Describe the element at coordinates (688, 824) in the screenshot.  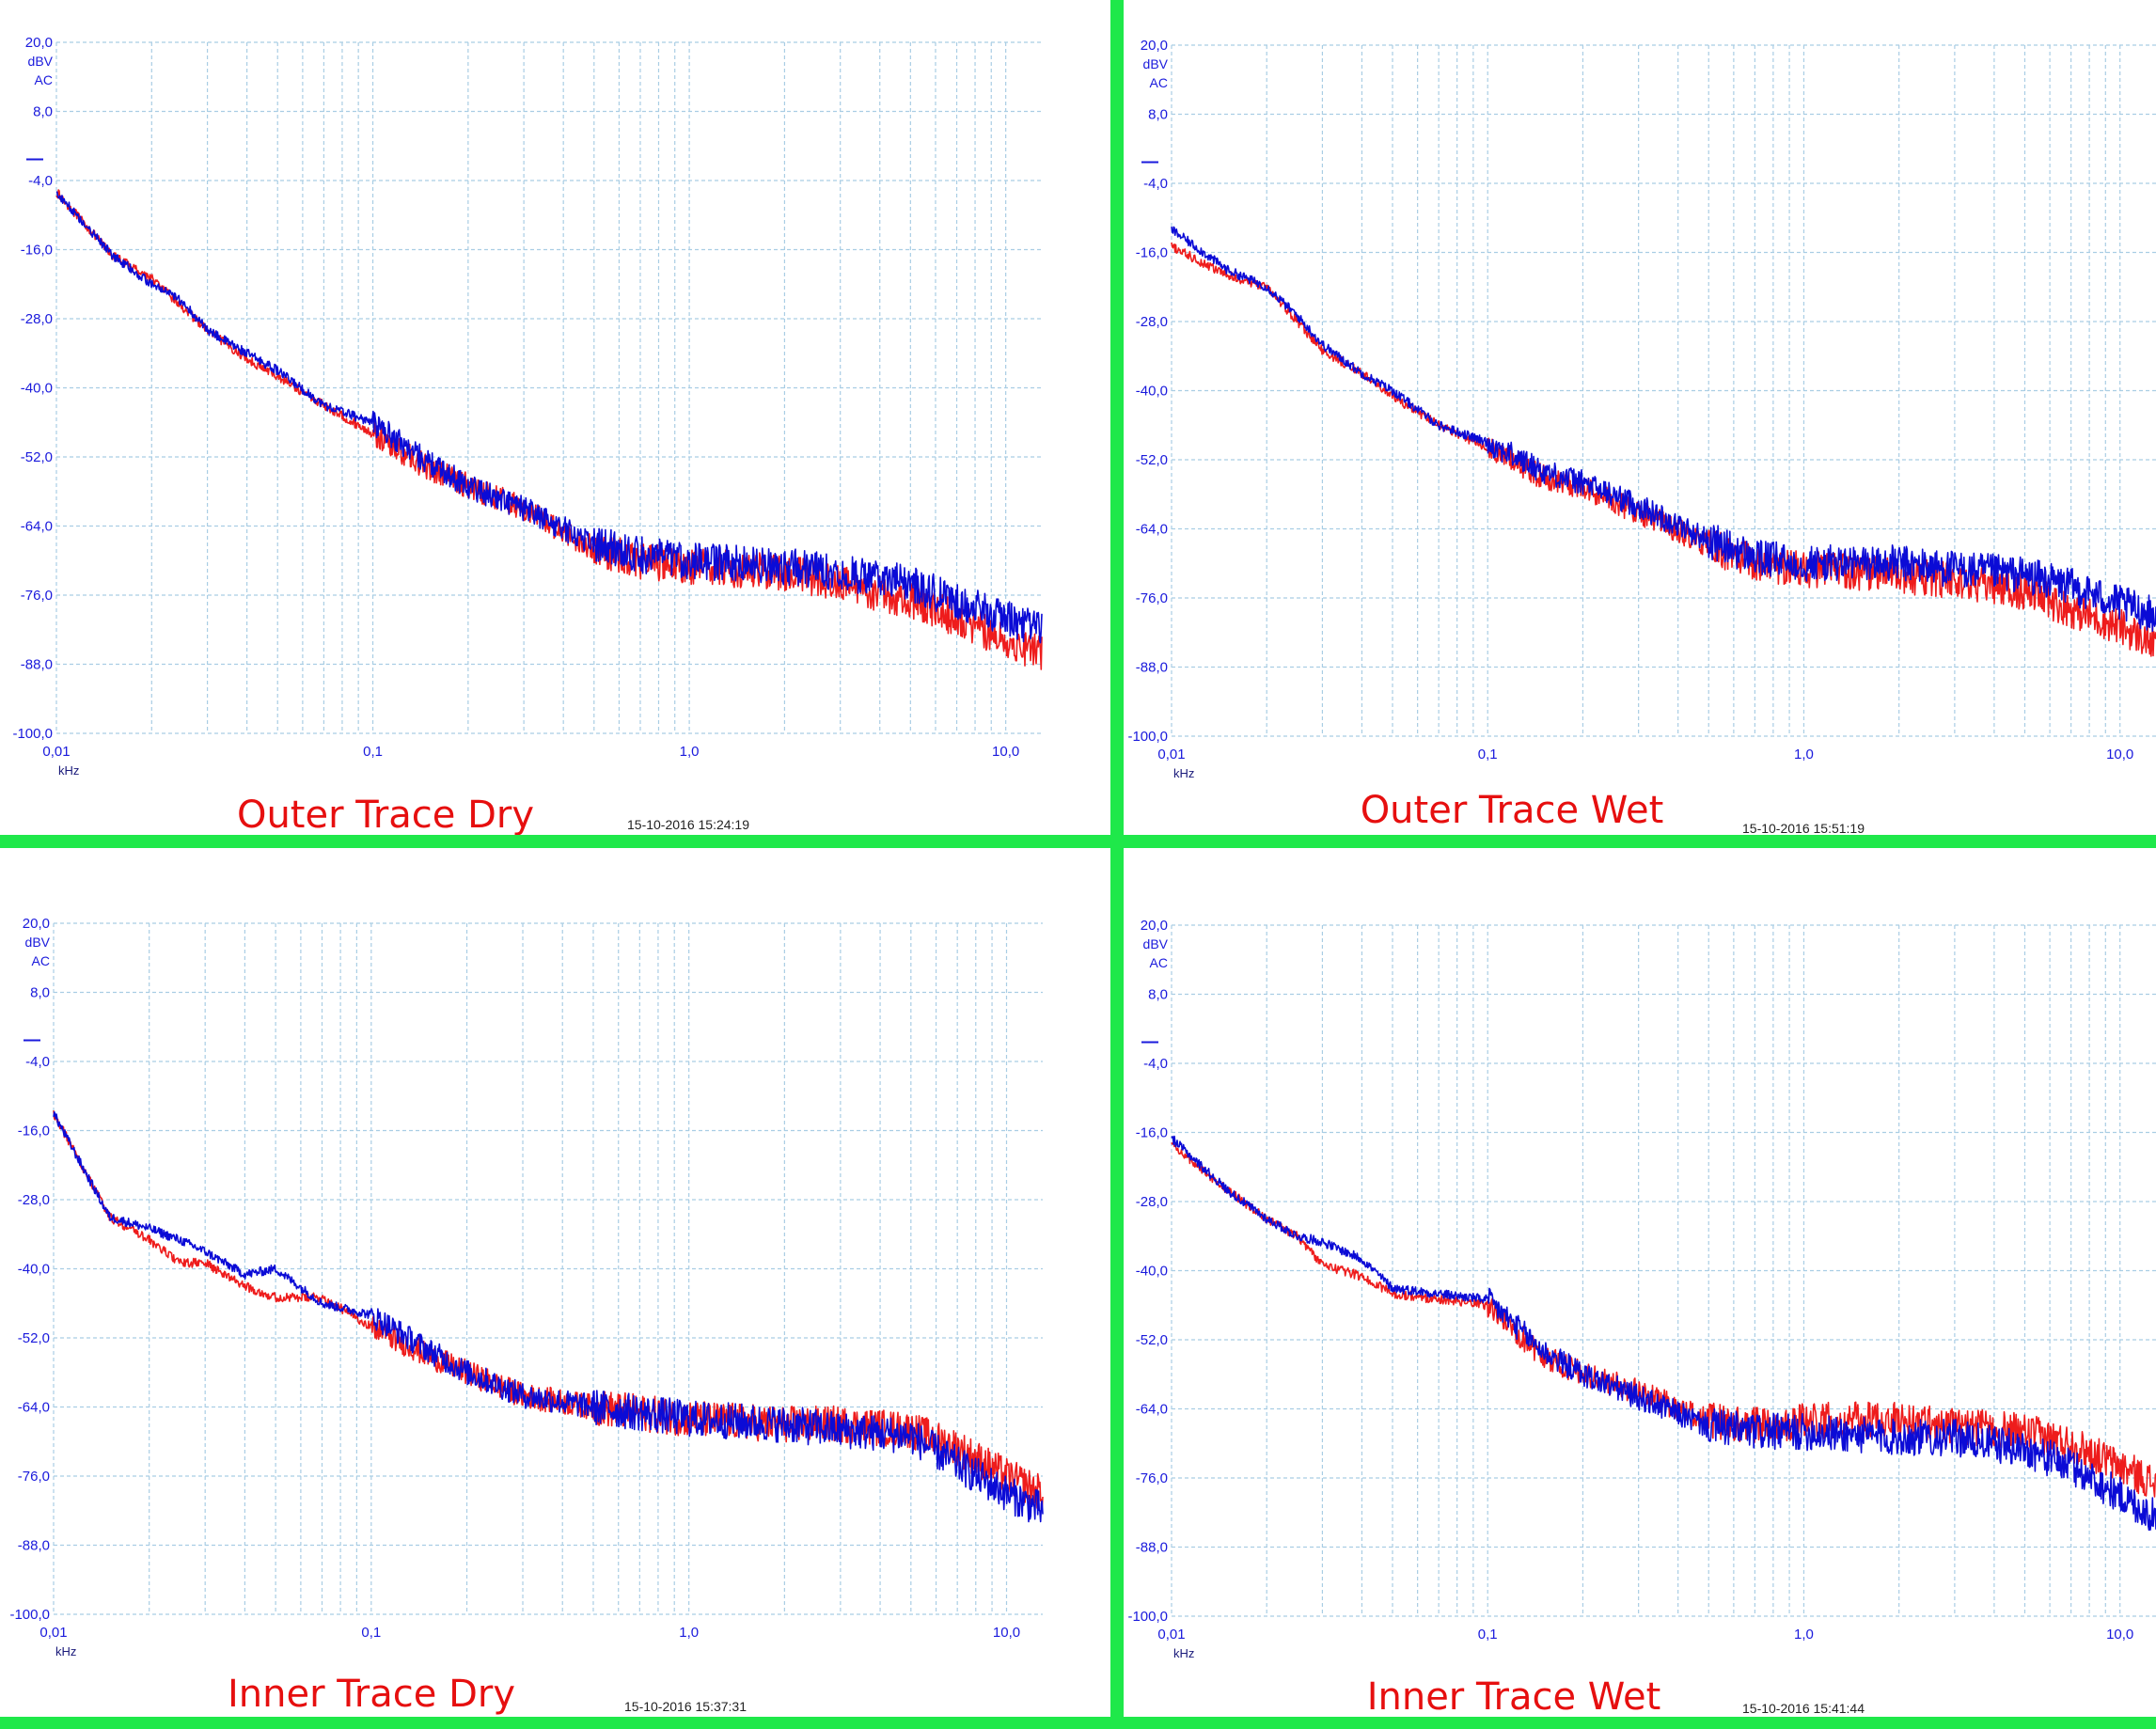
I see `timestamp: 15-10-2016 15:24:19` at that location.